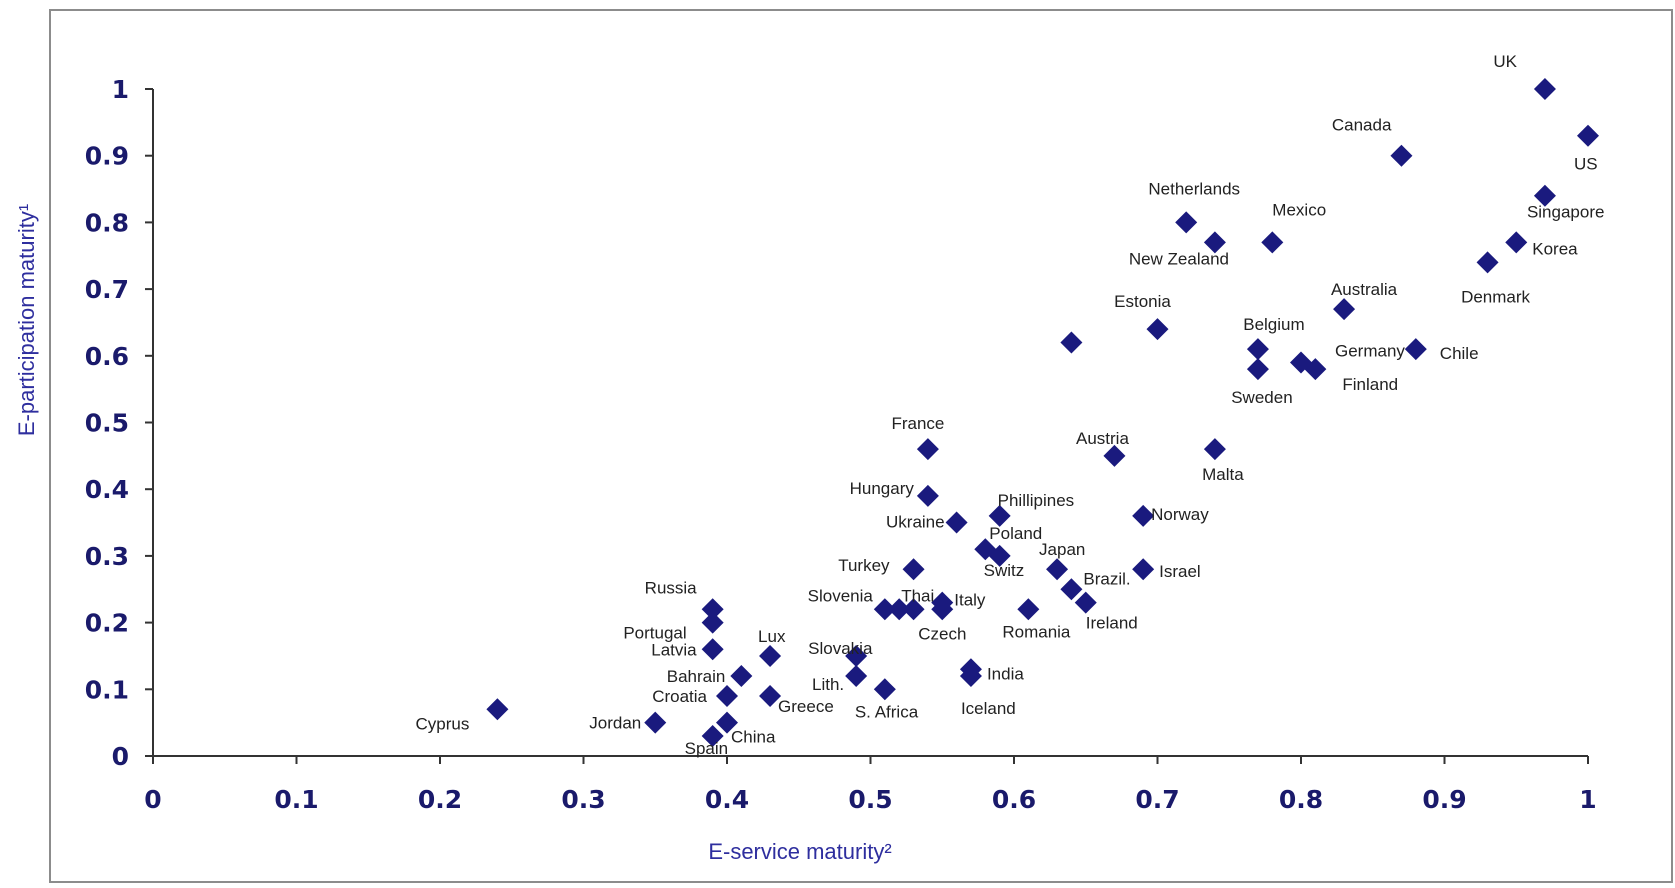  Describe the element at coordinates (1273, 324) in the screenshot. I see `data-point-label: Belgium` at that location.